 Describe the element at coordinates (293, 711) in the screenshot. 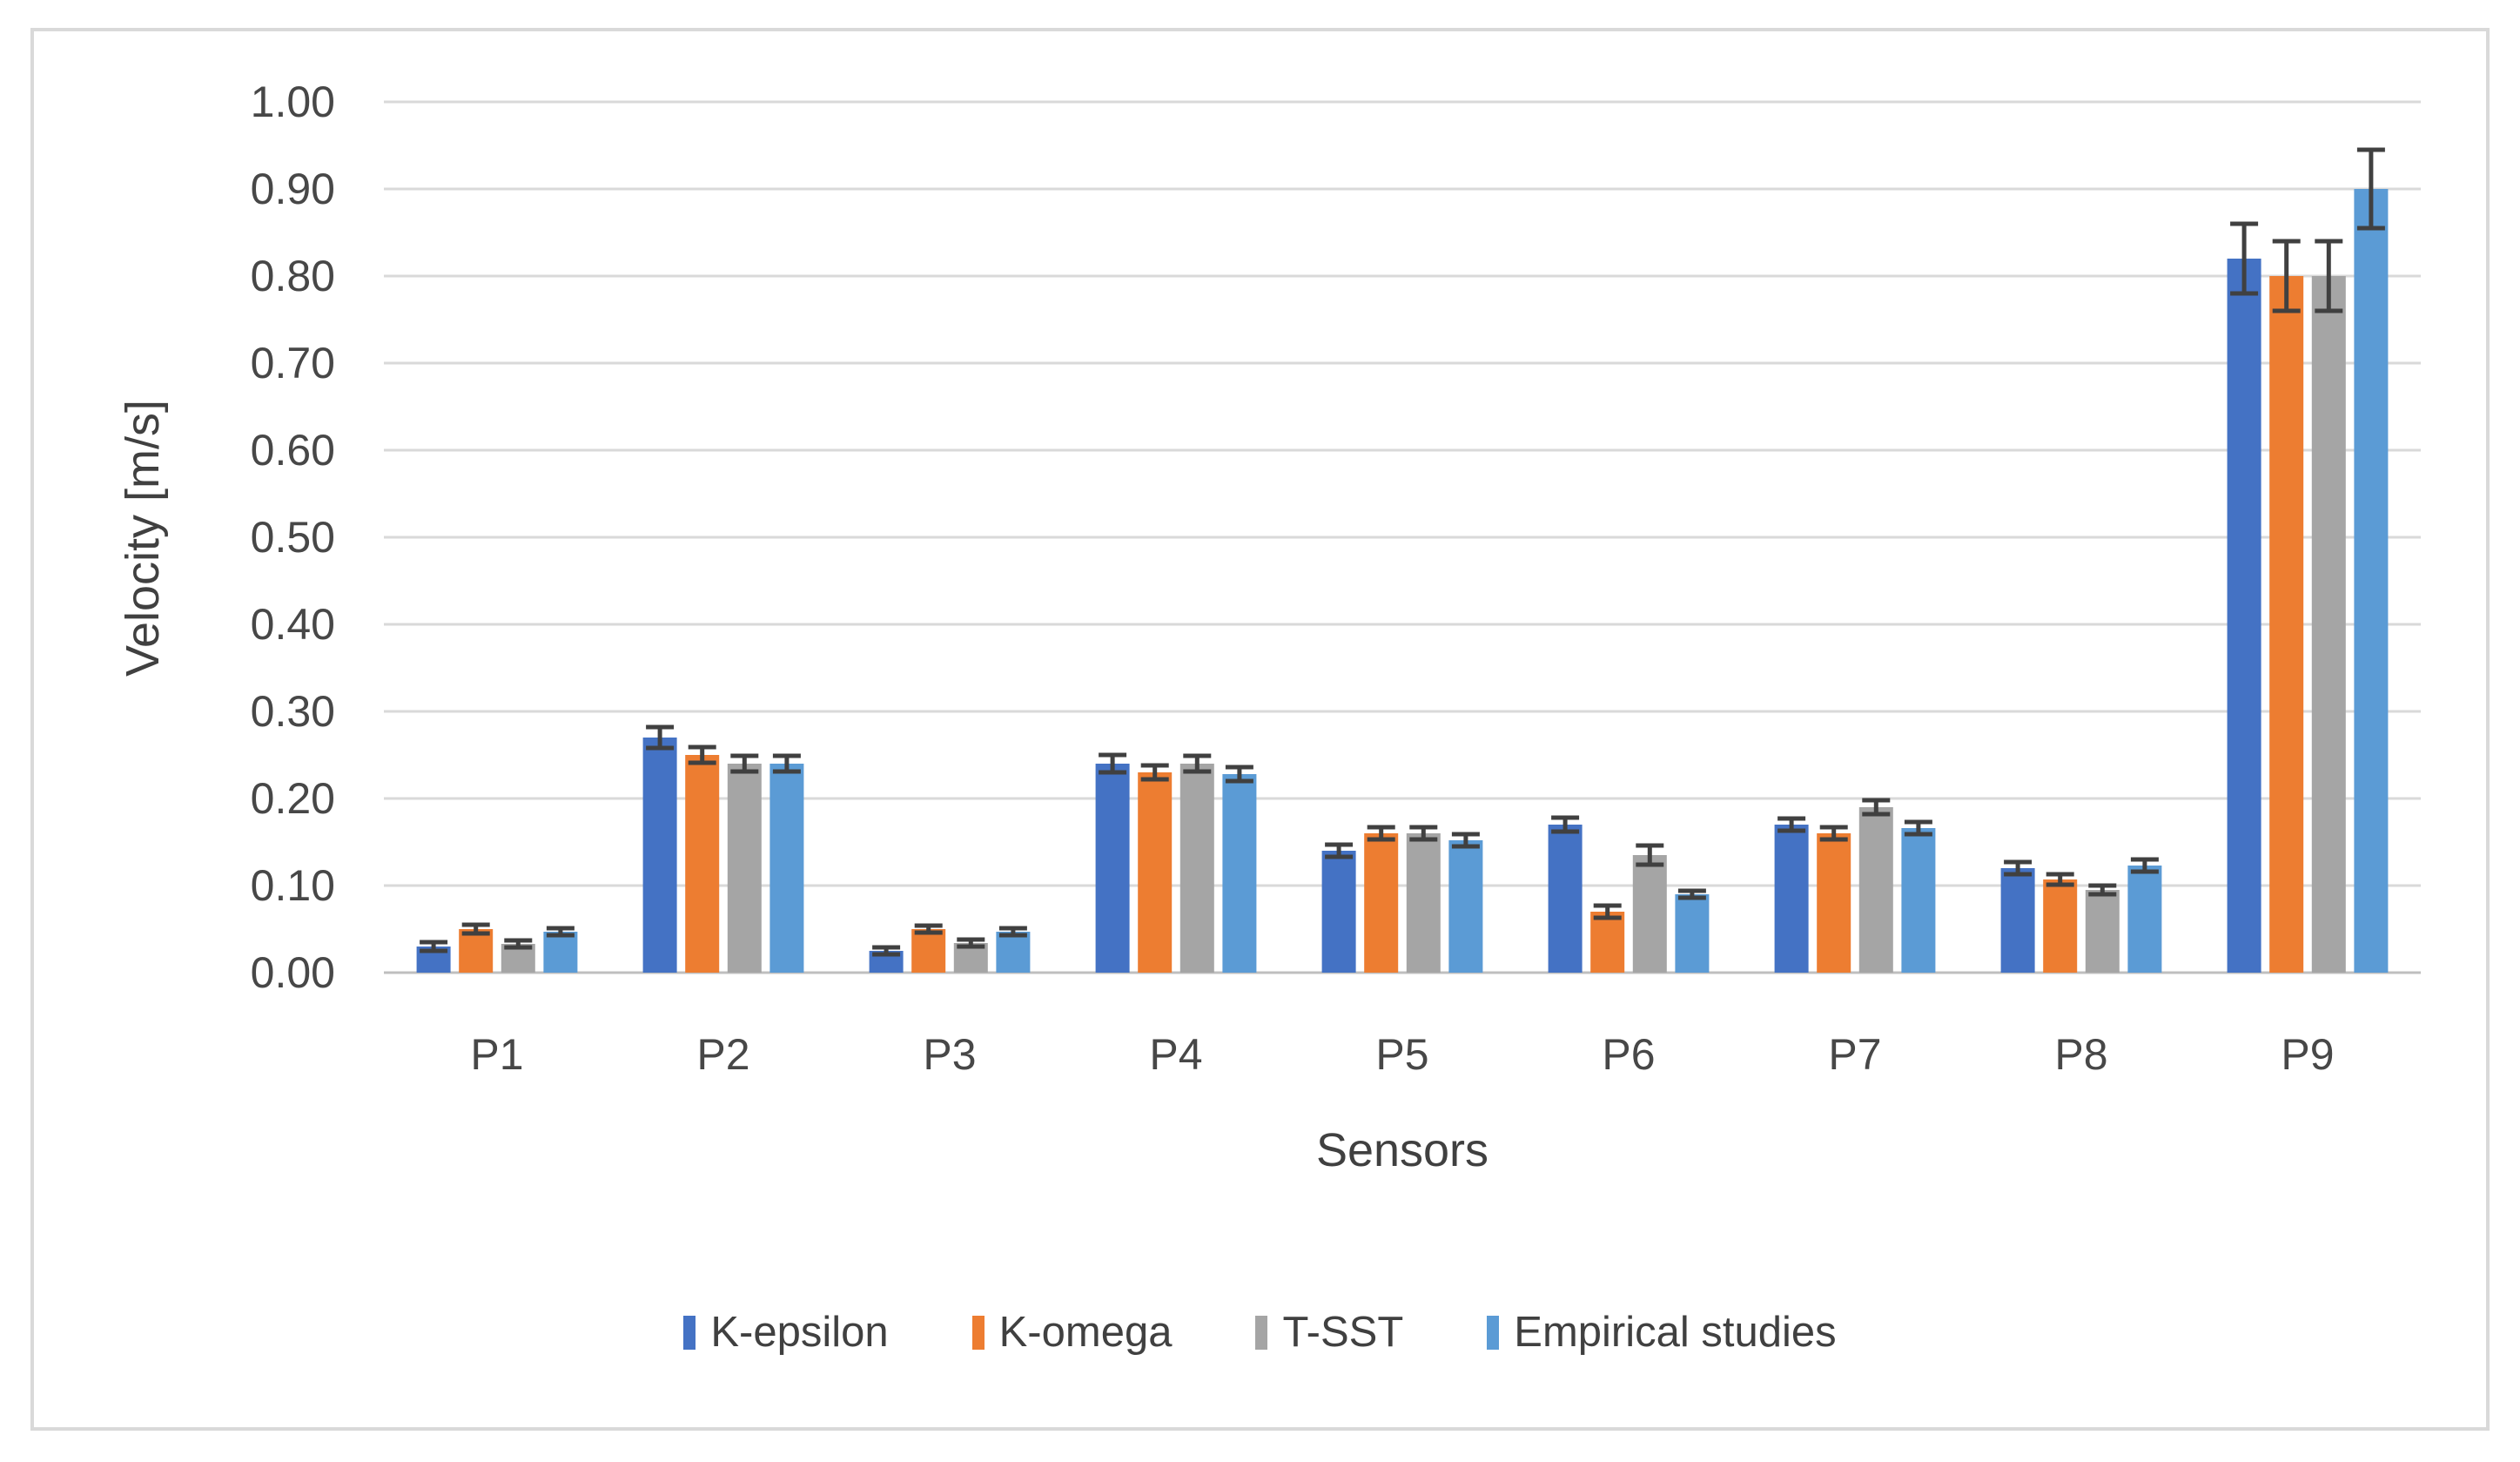

I see `y-tick-label: 0.30` at that location.